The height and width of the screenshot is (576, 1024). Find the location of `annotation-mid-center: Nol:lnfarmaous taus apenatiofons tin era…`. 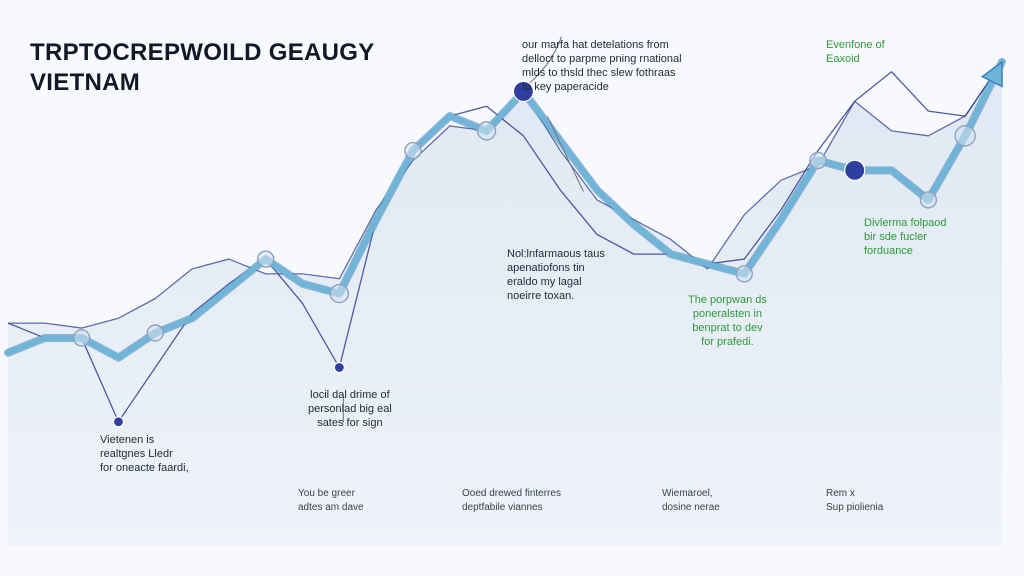

annotation-mid-center: Nol:lnfarmaous taus apenatiofons tin era… is located at coordinates (556, 275).